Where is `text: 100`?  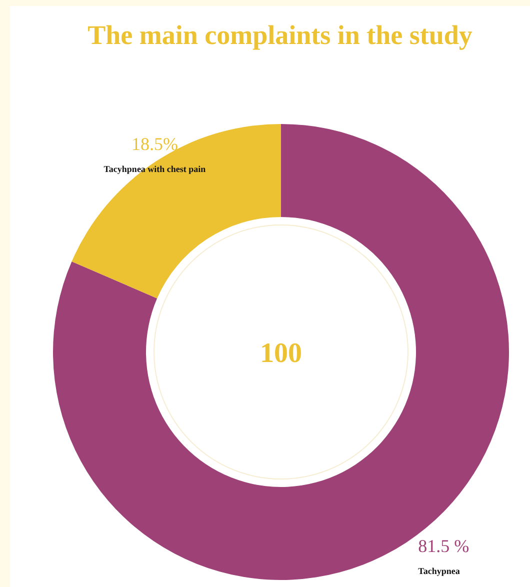 text: 100 is located at coordinates (281, 353).